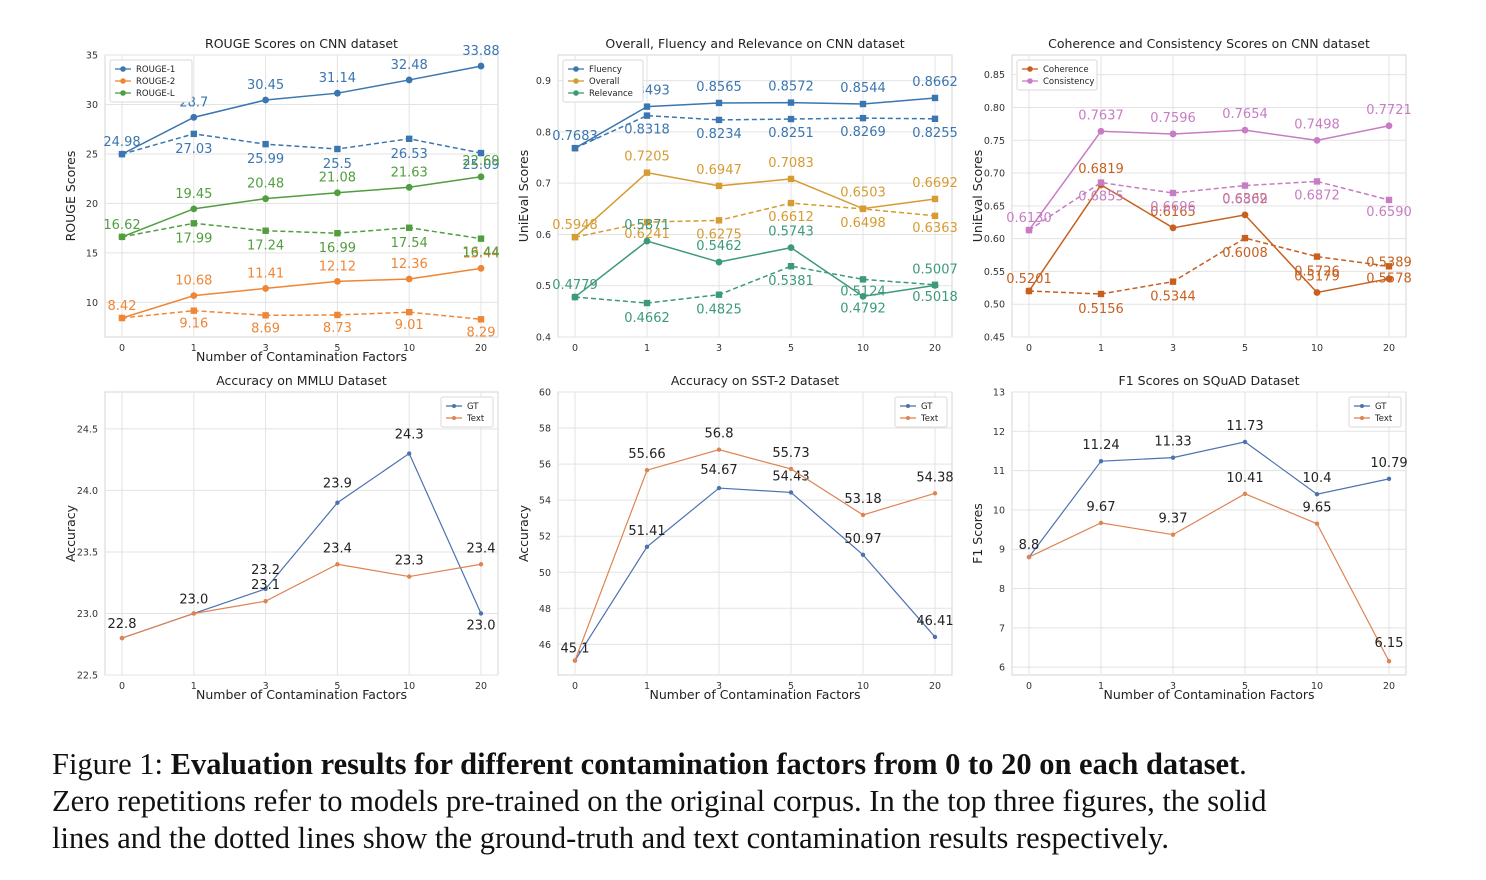  I want to click on data-label: 0.8565, so click(719, 87).